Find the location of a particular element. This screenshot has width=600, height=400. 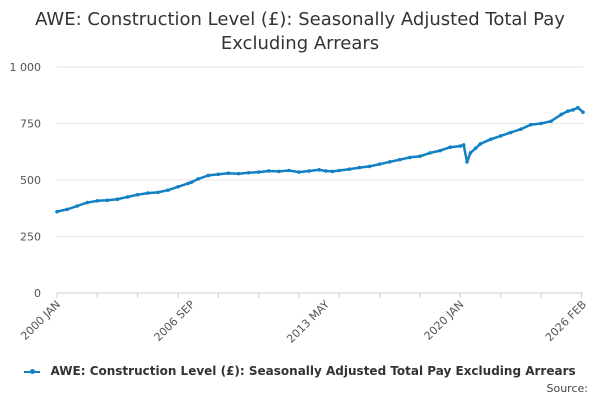

y-axis-tick-labels: 0 250 500 750 1 000 is located at coordinates (26, 180).